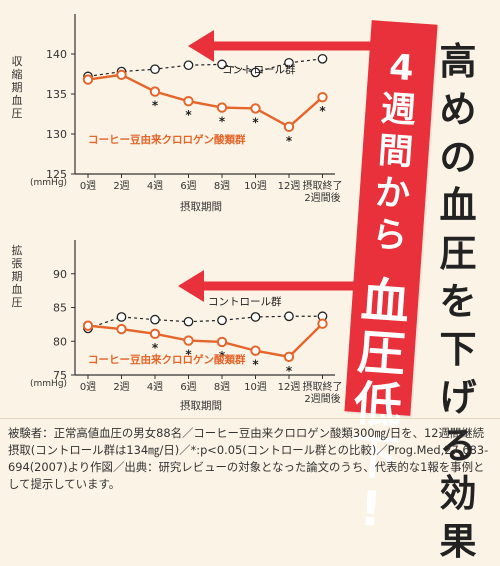  I want to click on y-tick-label: 135, so click(56, 94).